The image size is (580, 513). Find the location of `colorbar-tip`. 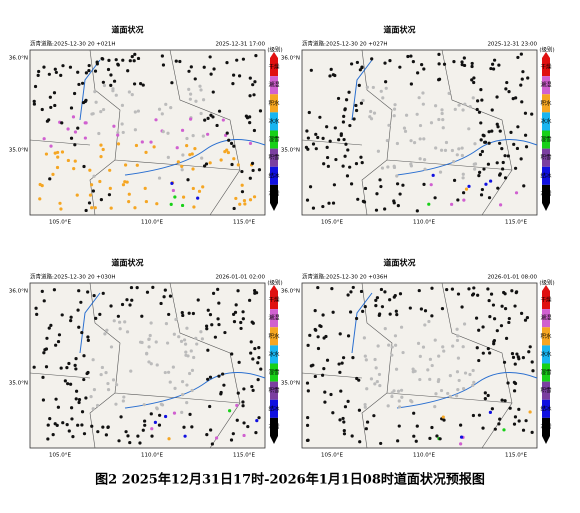

colorbar-tip is located at coordinates (274, 55).